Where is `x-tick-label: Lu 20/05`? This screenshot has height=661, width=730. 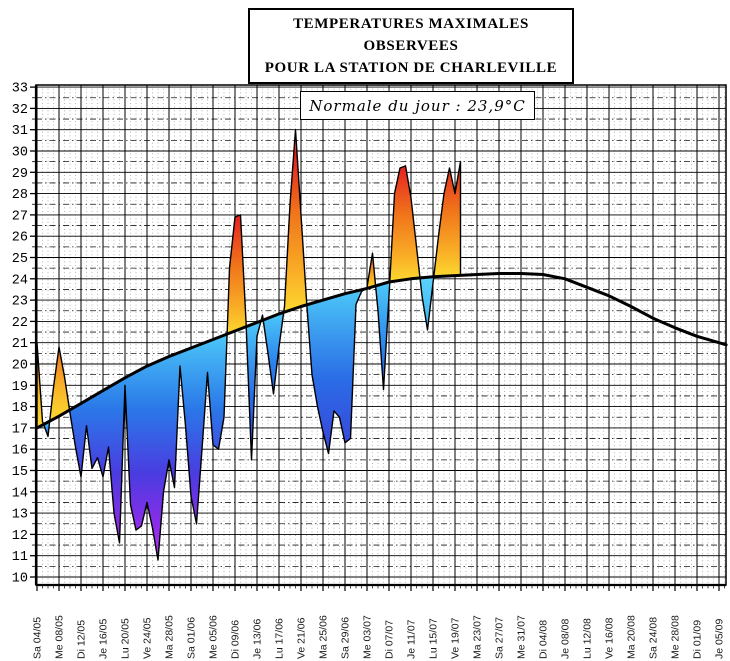
x-tick-label: Lu 20/05 is located at coordinates (126, 638).